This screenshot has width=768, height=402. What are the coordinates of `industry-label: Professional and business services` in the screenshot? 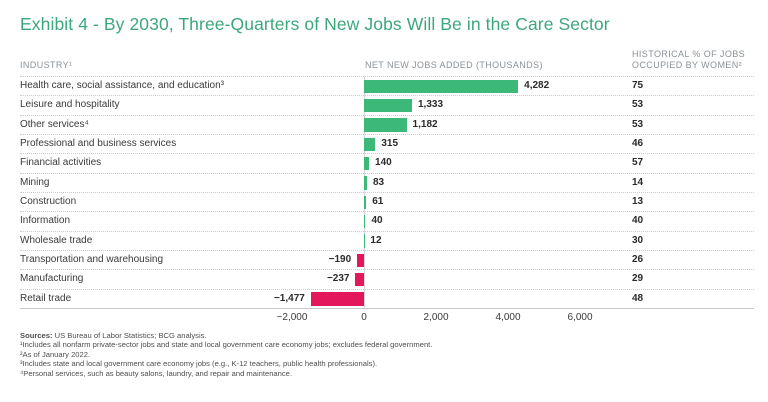 It's located at (98, 143).